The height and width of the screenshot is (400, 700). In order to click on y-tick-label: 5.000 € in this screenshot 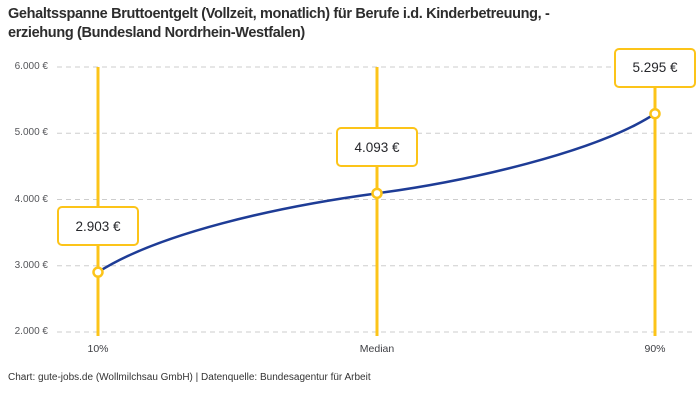, I will do `click(31, 133)`.